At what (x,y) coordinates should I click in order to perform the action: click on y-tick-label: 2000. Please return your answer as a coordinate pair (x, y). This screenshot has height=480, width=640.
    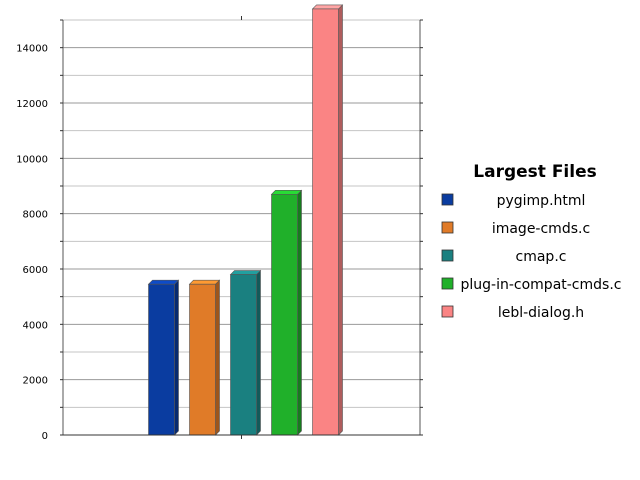
    Looking at the image, I should click on (35, 381).